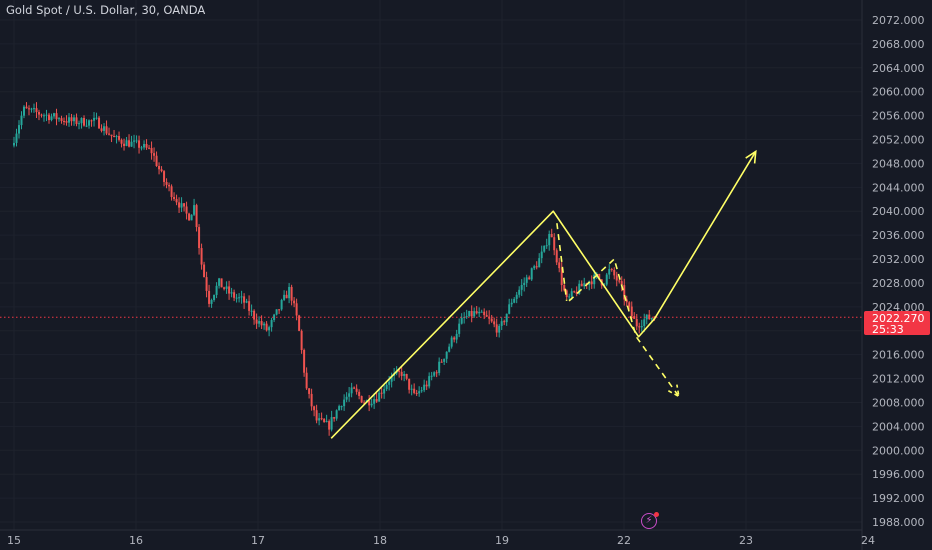  I want to click on y-tick-label: 2012.000, so click(898, 379).